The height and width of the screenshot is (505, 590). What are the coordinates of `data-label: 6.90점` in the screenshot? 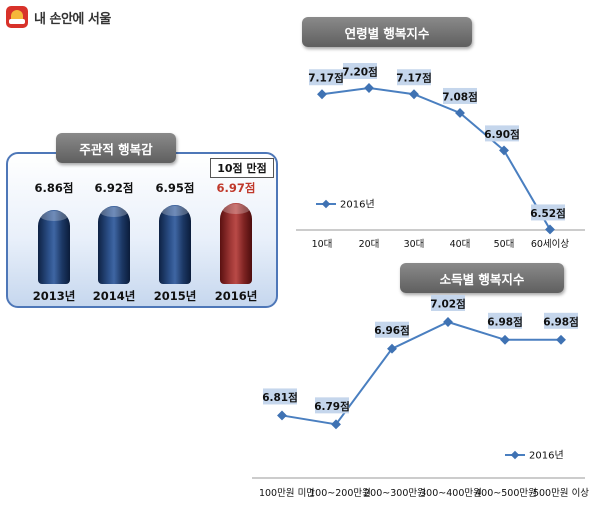 It's located at (502, 135).